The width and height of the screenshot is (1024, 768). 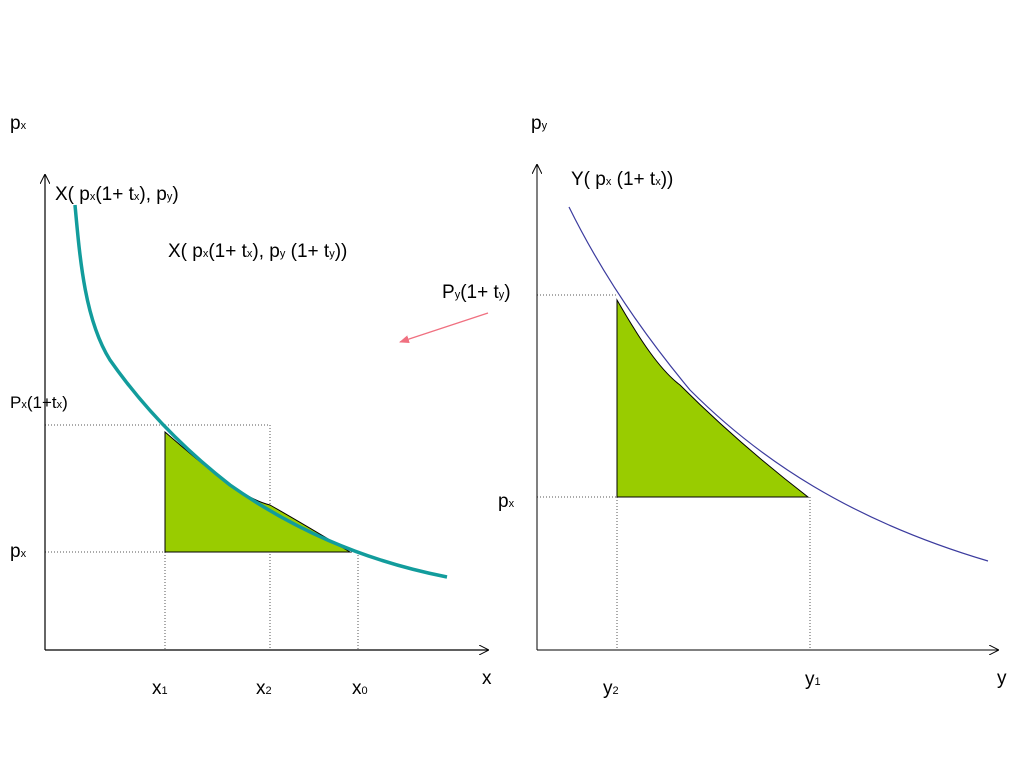 I want to click on left-x-axis-label: x, so click(x=487, y=678).